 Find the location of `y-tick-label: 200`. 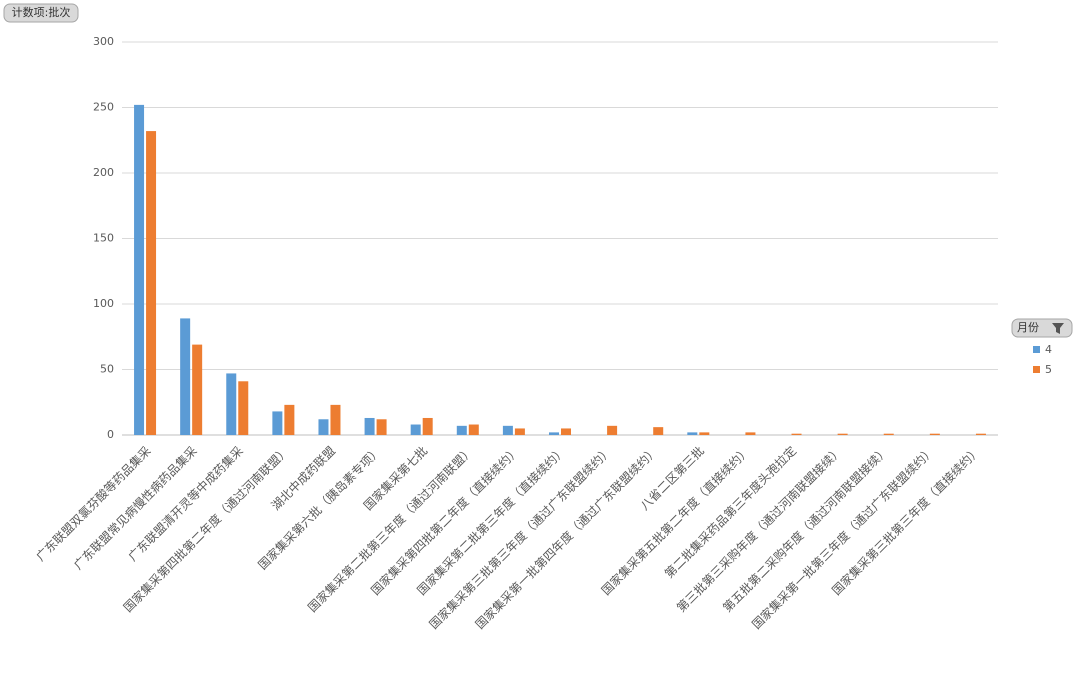

y-tick-label: 200 is located at coordinates (103, 172).